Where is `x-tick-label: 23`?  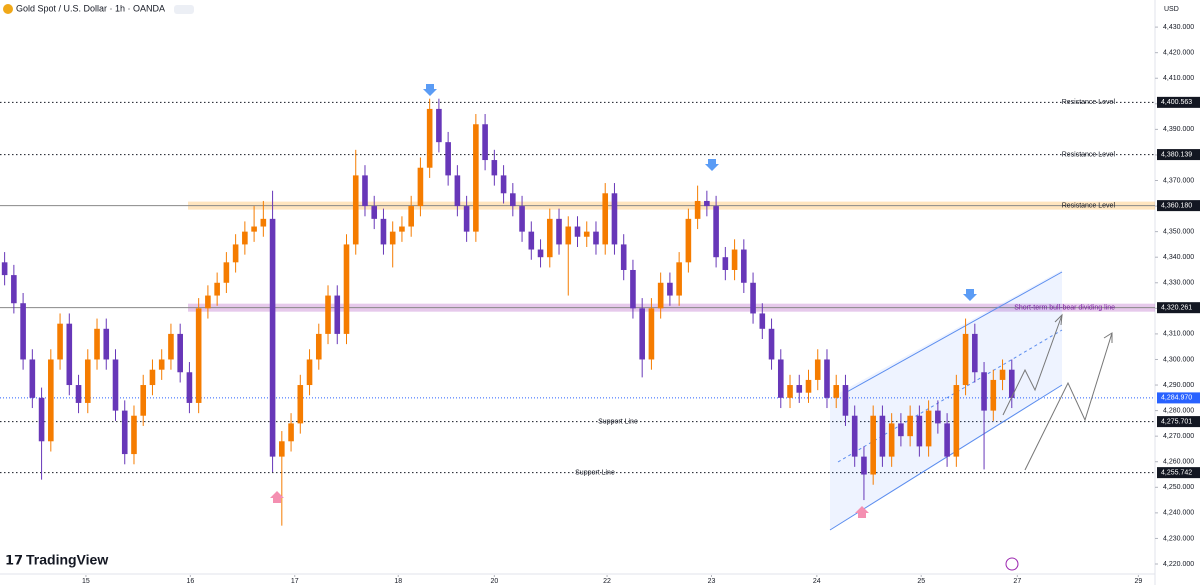 x-tick-label: 23 is located at coordinates (712, 581).